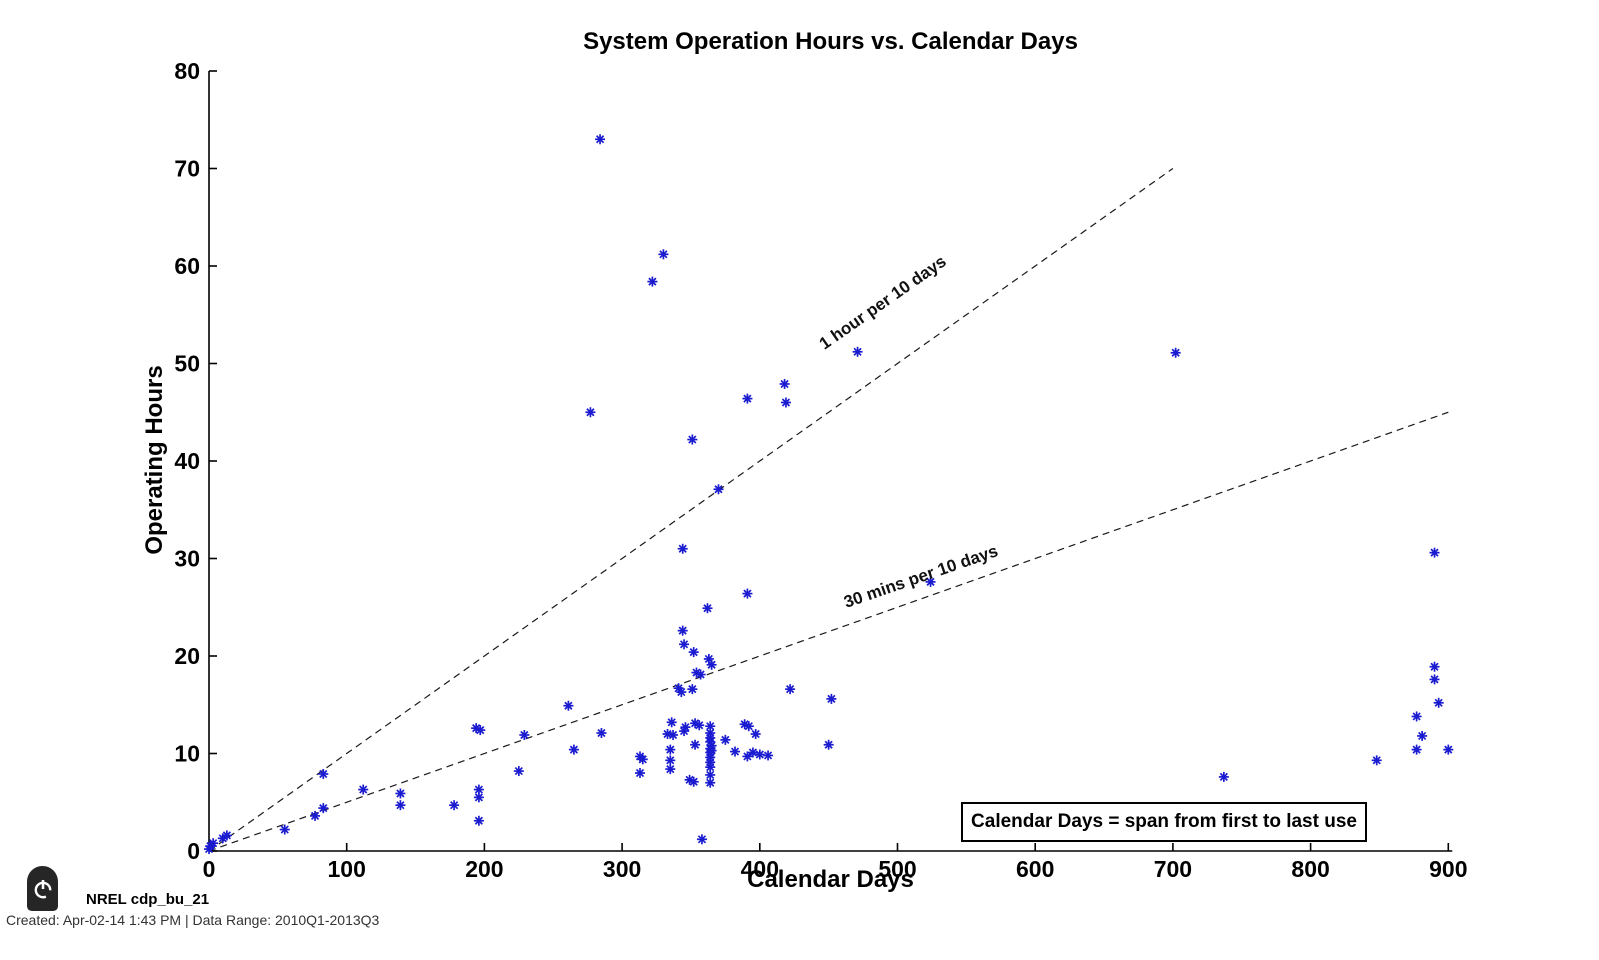  I want to click on y-tick-label: 60, so click(187, 266).